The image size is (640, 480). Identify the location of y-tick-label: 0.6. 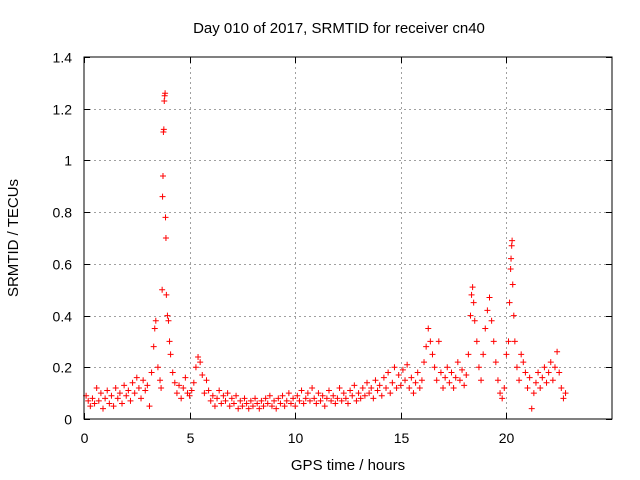
(63, 265).